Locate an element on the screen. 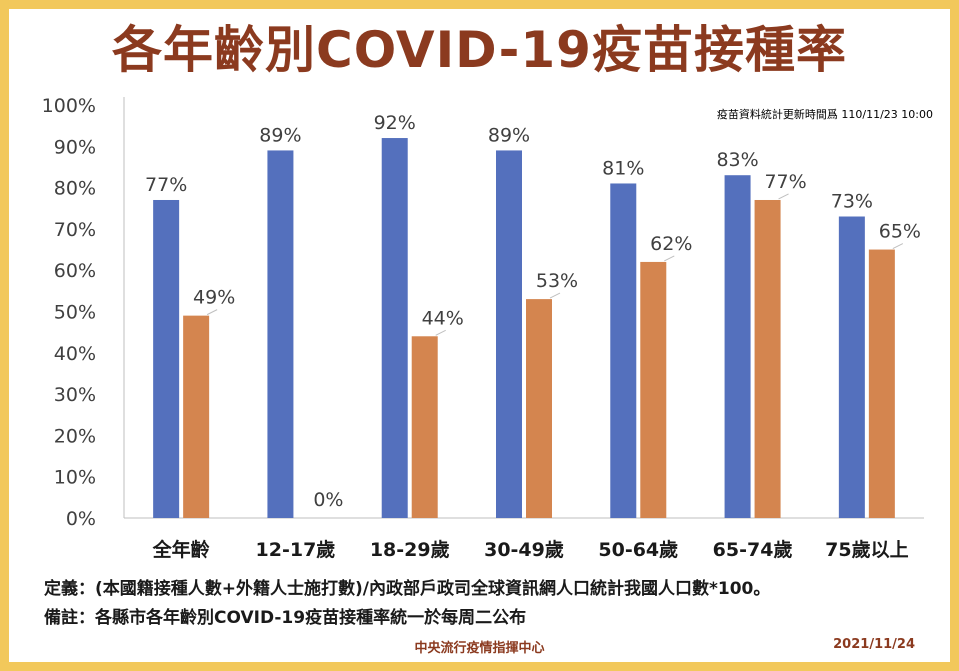 The width and height of the screenshot is (959, 671). update-note: 疫苗資料統計更新時間爲 110/11/23 10:00 is located at coordinates (824, 114).